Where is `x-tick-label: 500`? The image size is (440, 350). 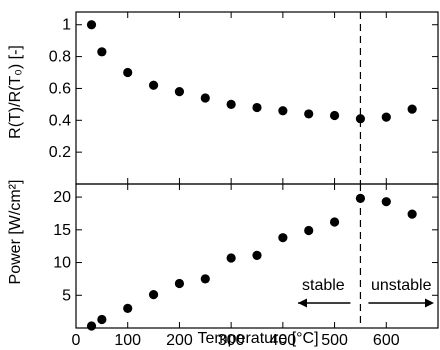
x-tick-label: 500 is located at coordinates (334, 340).